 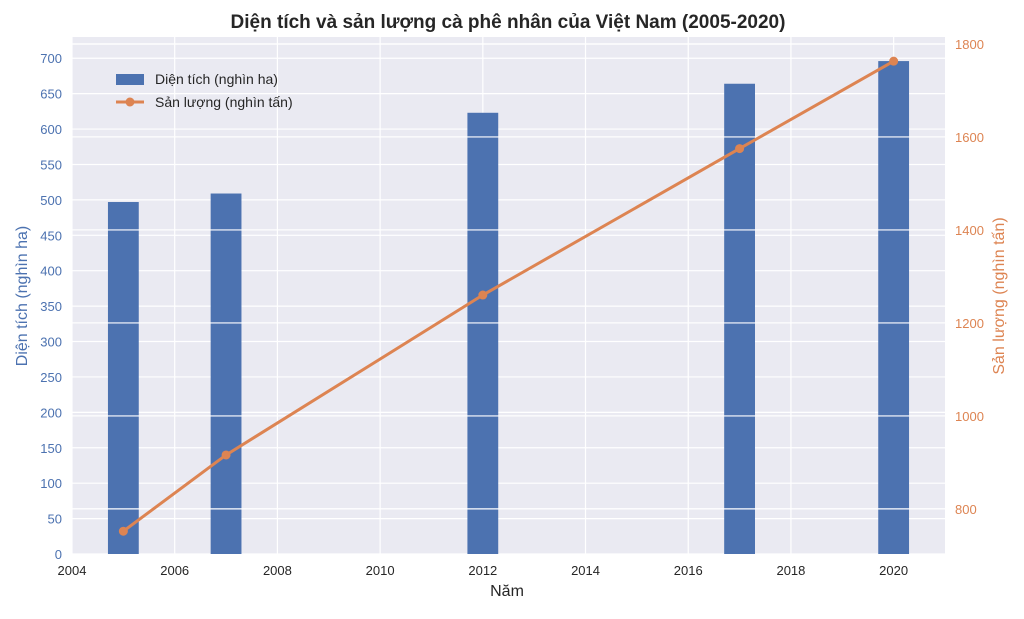 What do you see at coordinates (51, 483) in the screenshot?
I see `y-left-tick-label: 100` at bounding box center [51, 483].